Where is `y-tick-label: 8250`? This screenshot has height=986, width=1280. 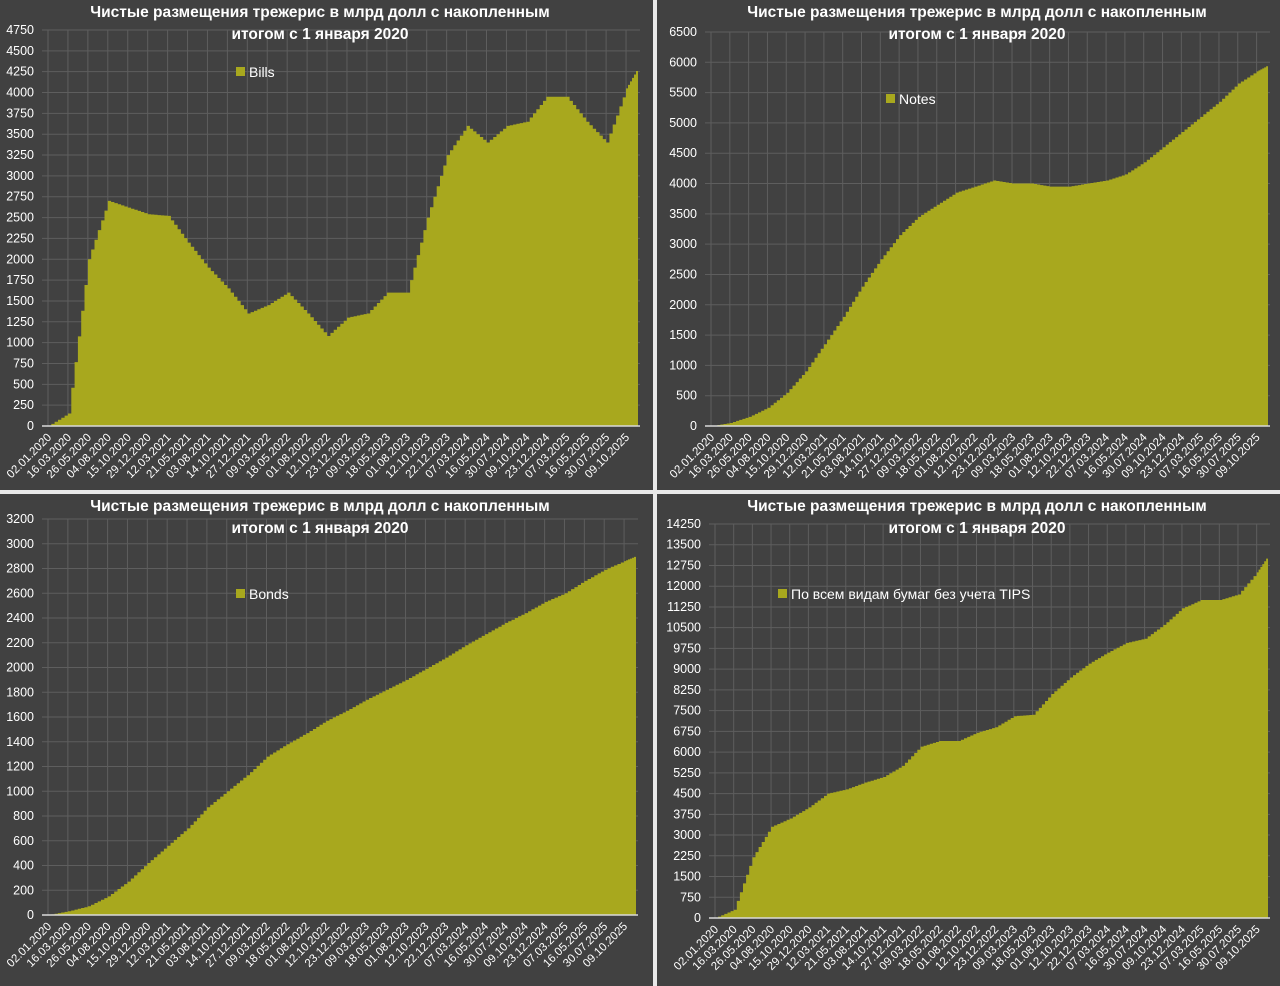 y-tick-label: 8250 is located at coordinates (687, 690).